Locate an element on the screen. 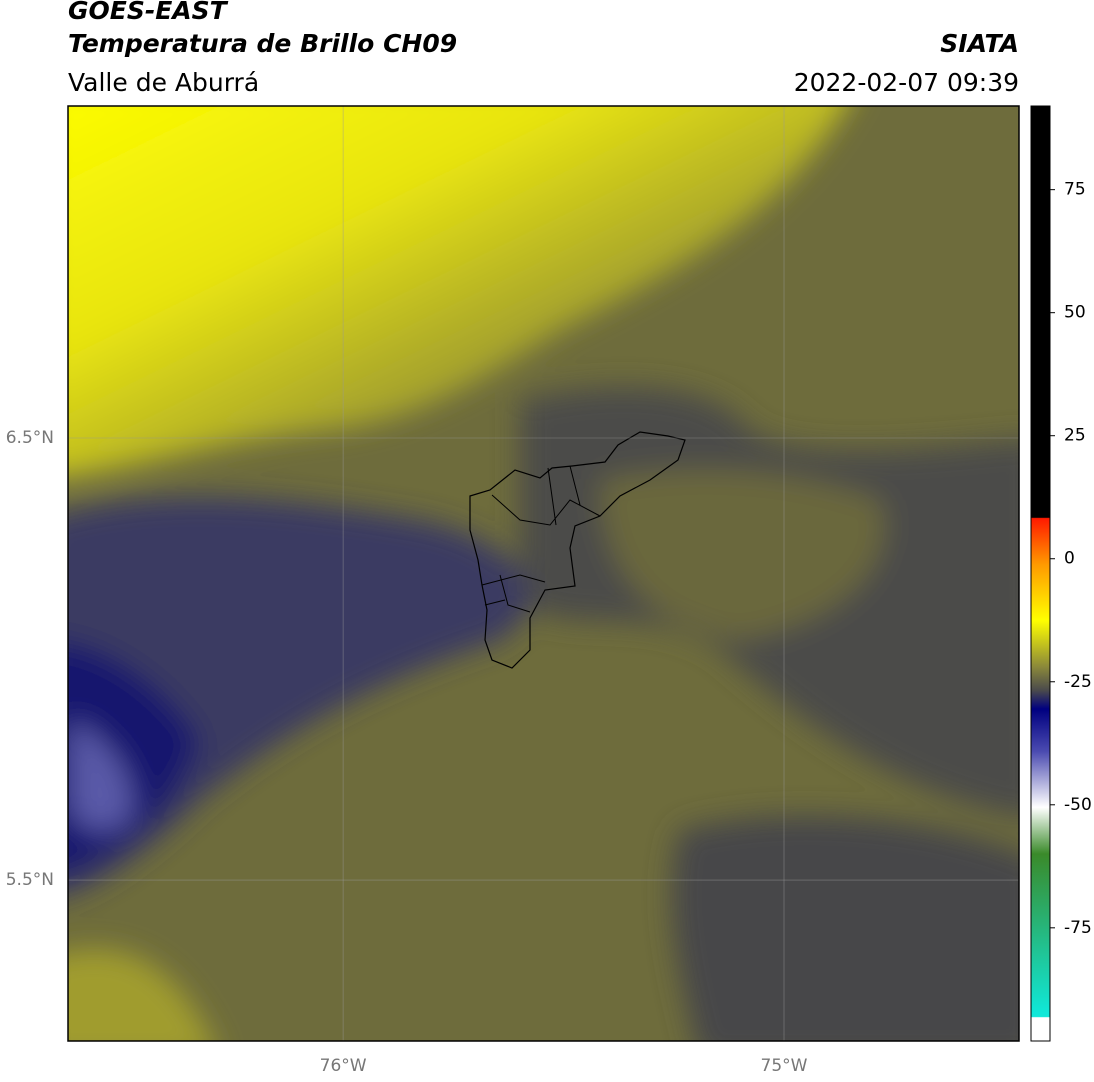  source: SIATA is located at coordinates (979, 43).